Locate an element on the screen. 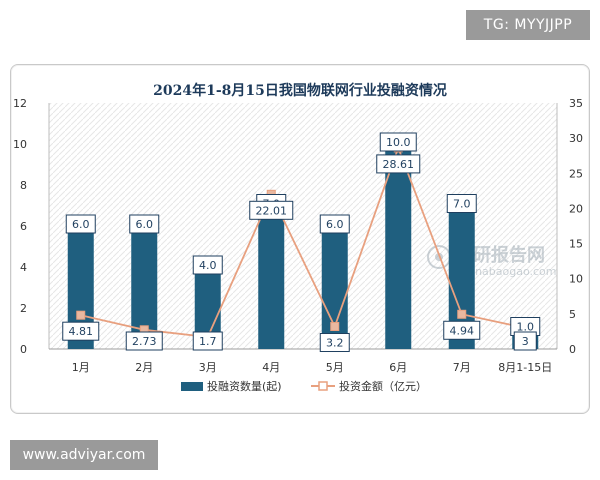 The width and height of the screenshot is (600, 480). line-value-label: 3 is located at coordinates (525, 341).